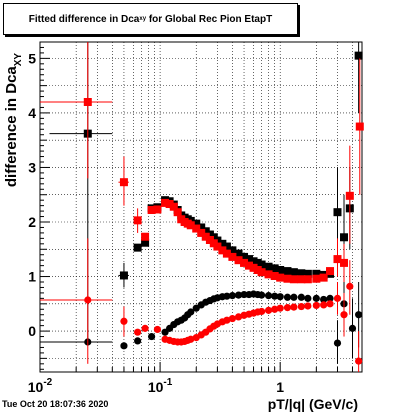 The image size is (400, 414). Describe the element at coordinates (84, 19) in the screenshot. I see `chart-title-prefix: Fitted difference in Dca` at that location.